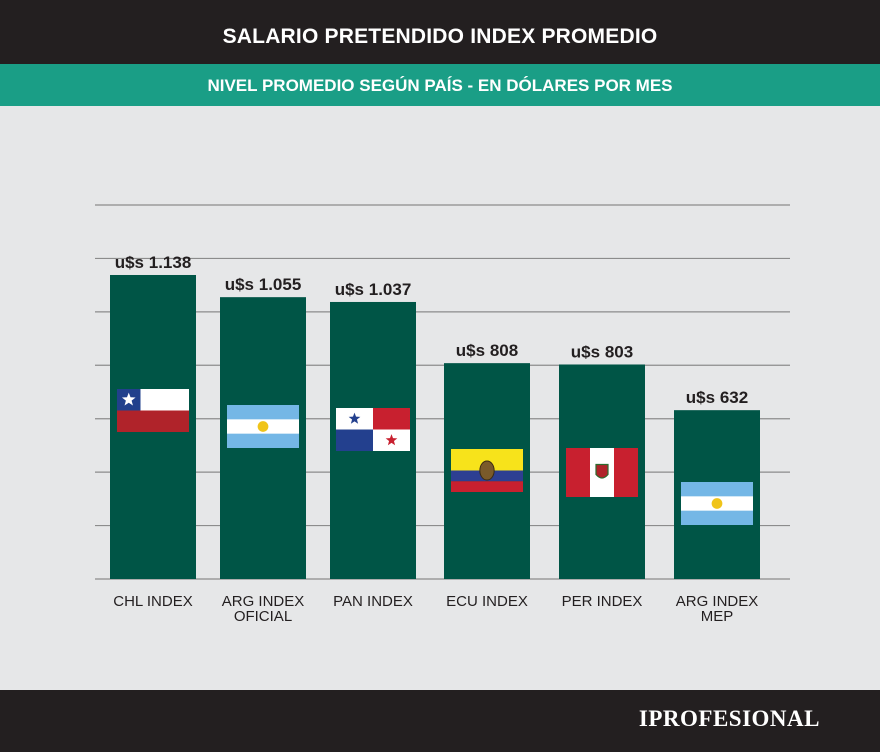 Image resolution: width=880 pixels, height=752 pixels. I want to click on category-label: PER INDEX, so click(602, 601).